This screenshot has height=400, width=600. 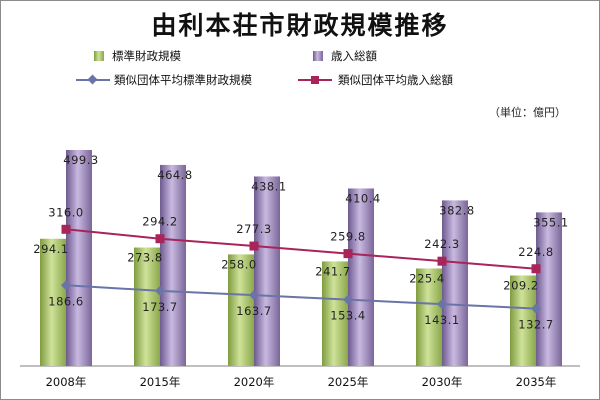 What do you see at coordinates (92, 79) in the screenshot?
I see `legend-marker-similar-standard` at bounding box center [92, 79].